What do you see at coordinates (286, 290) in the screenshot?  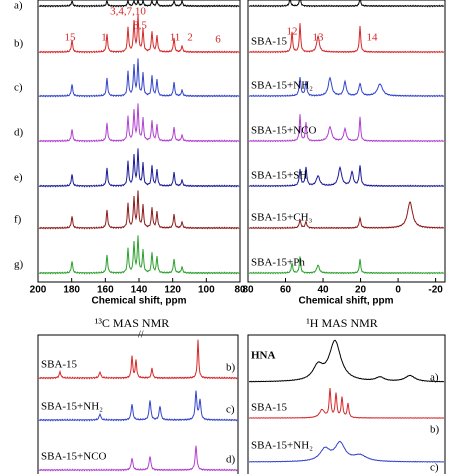 I see `x-tick-label: 60` at bounding box center [286, 290].